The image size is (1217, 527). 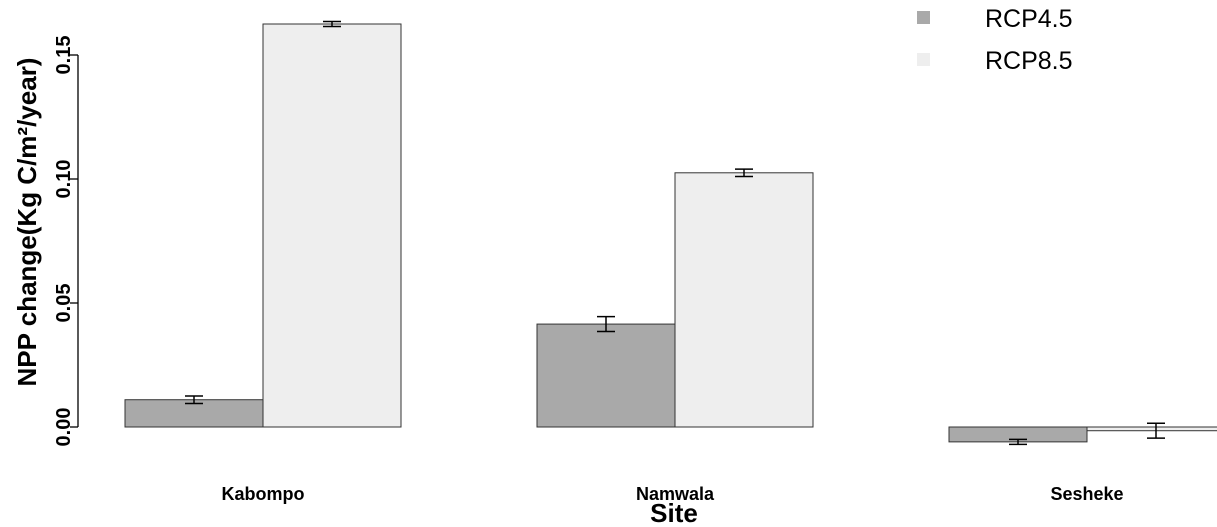 What do you see at coordinates (1029, 61) in the screenshot?
I see `legend-label: RCP8.5` at bounding box center [1029, 61].